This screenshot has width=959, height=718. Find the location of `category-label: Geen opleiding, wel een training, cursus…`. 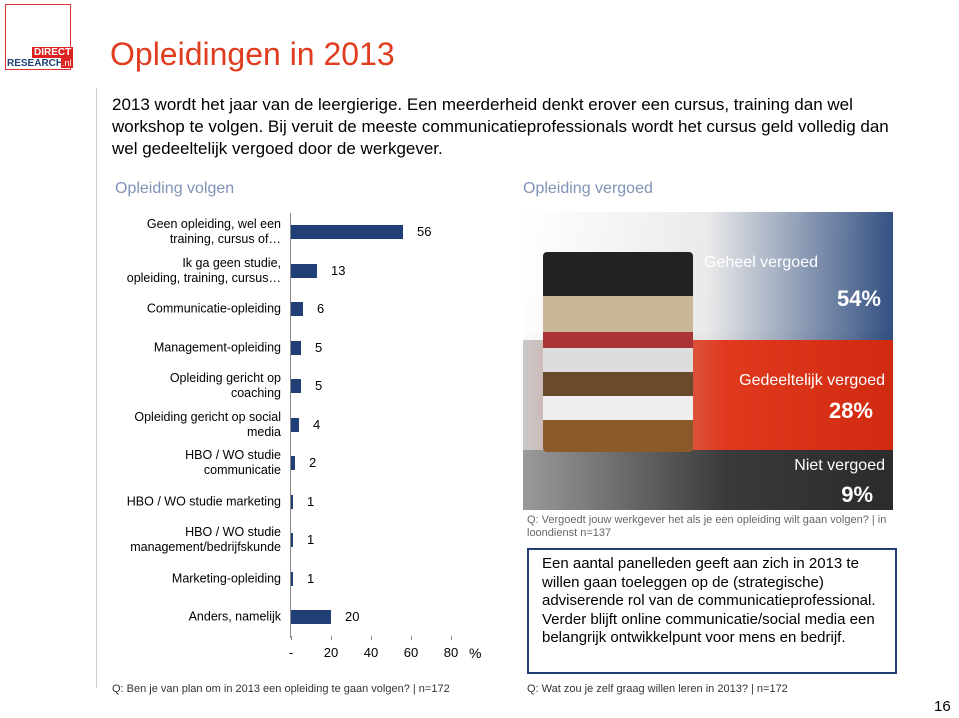

category-label: Geen opleiding, wel een training, cursus… is located at coordinates (213, 231).